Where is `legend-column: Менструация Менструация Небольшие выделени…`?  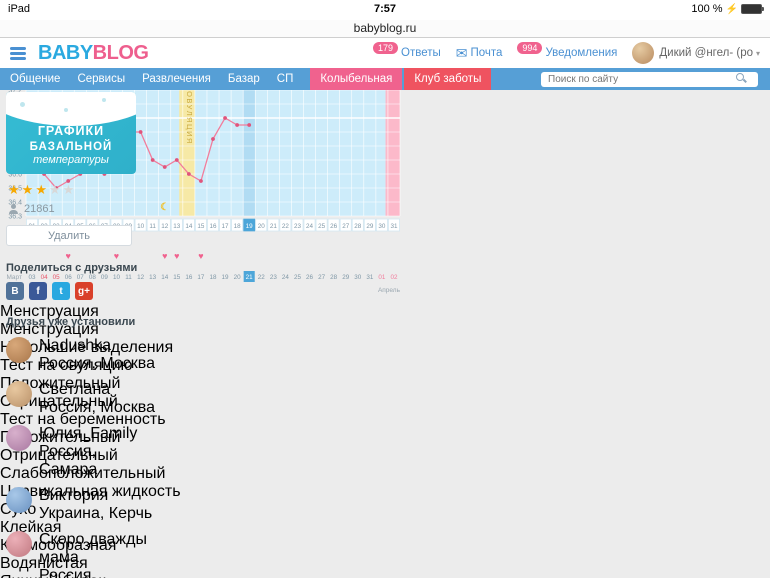
legend-column: Менструация Менструация Небольшие выделени… is located at coordinates (385, 330).